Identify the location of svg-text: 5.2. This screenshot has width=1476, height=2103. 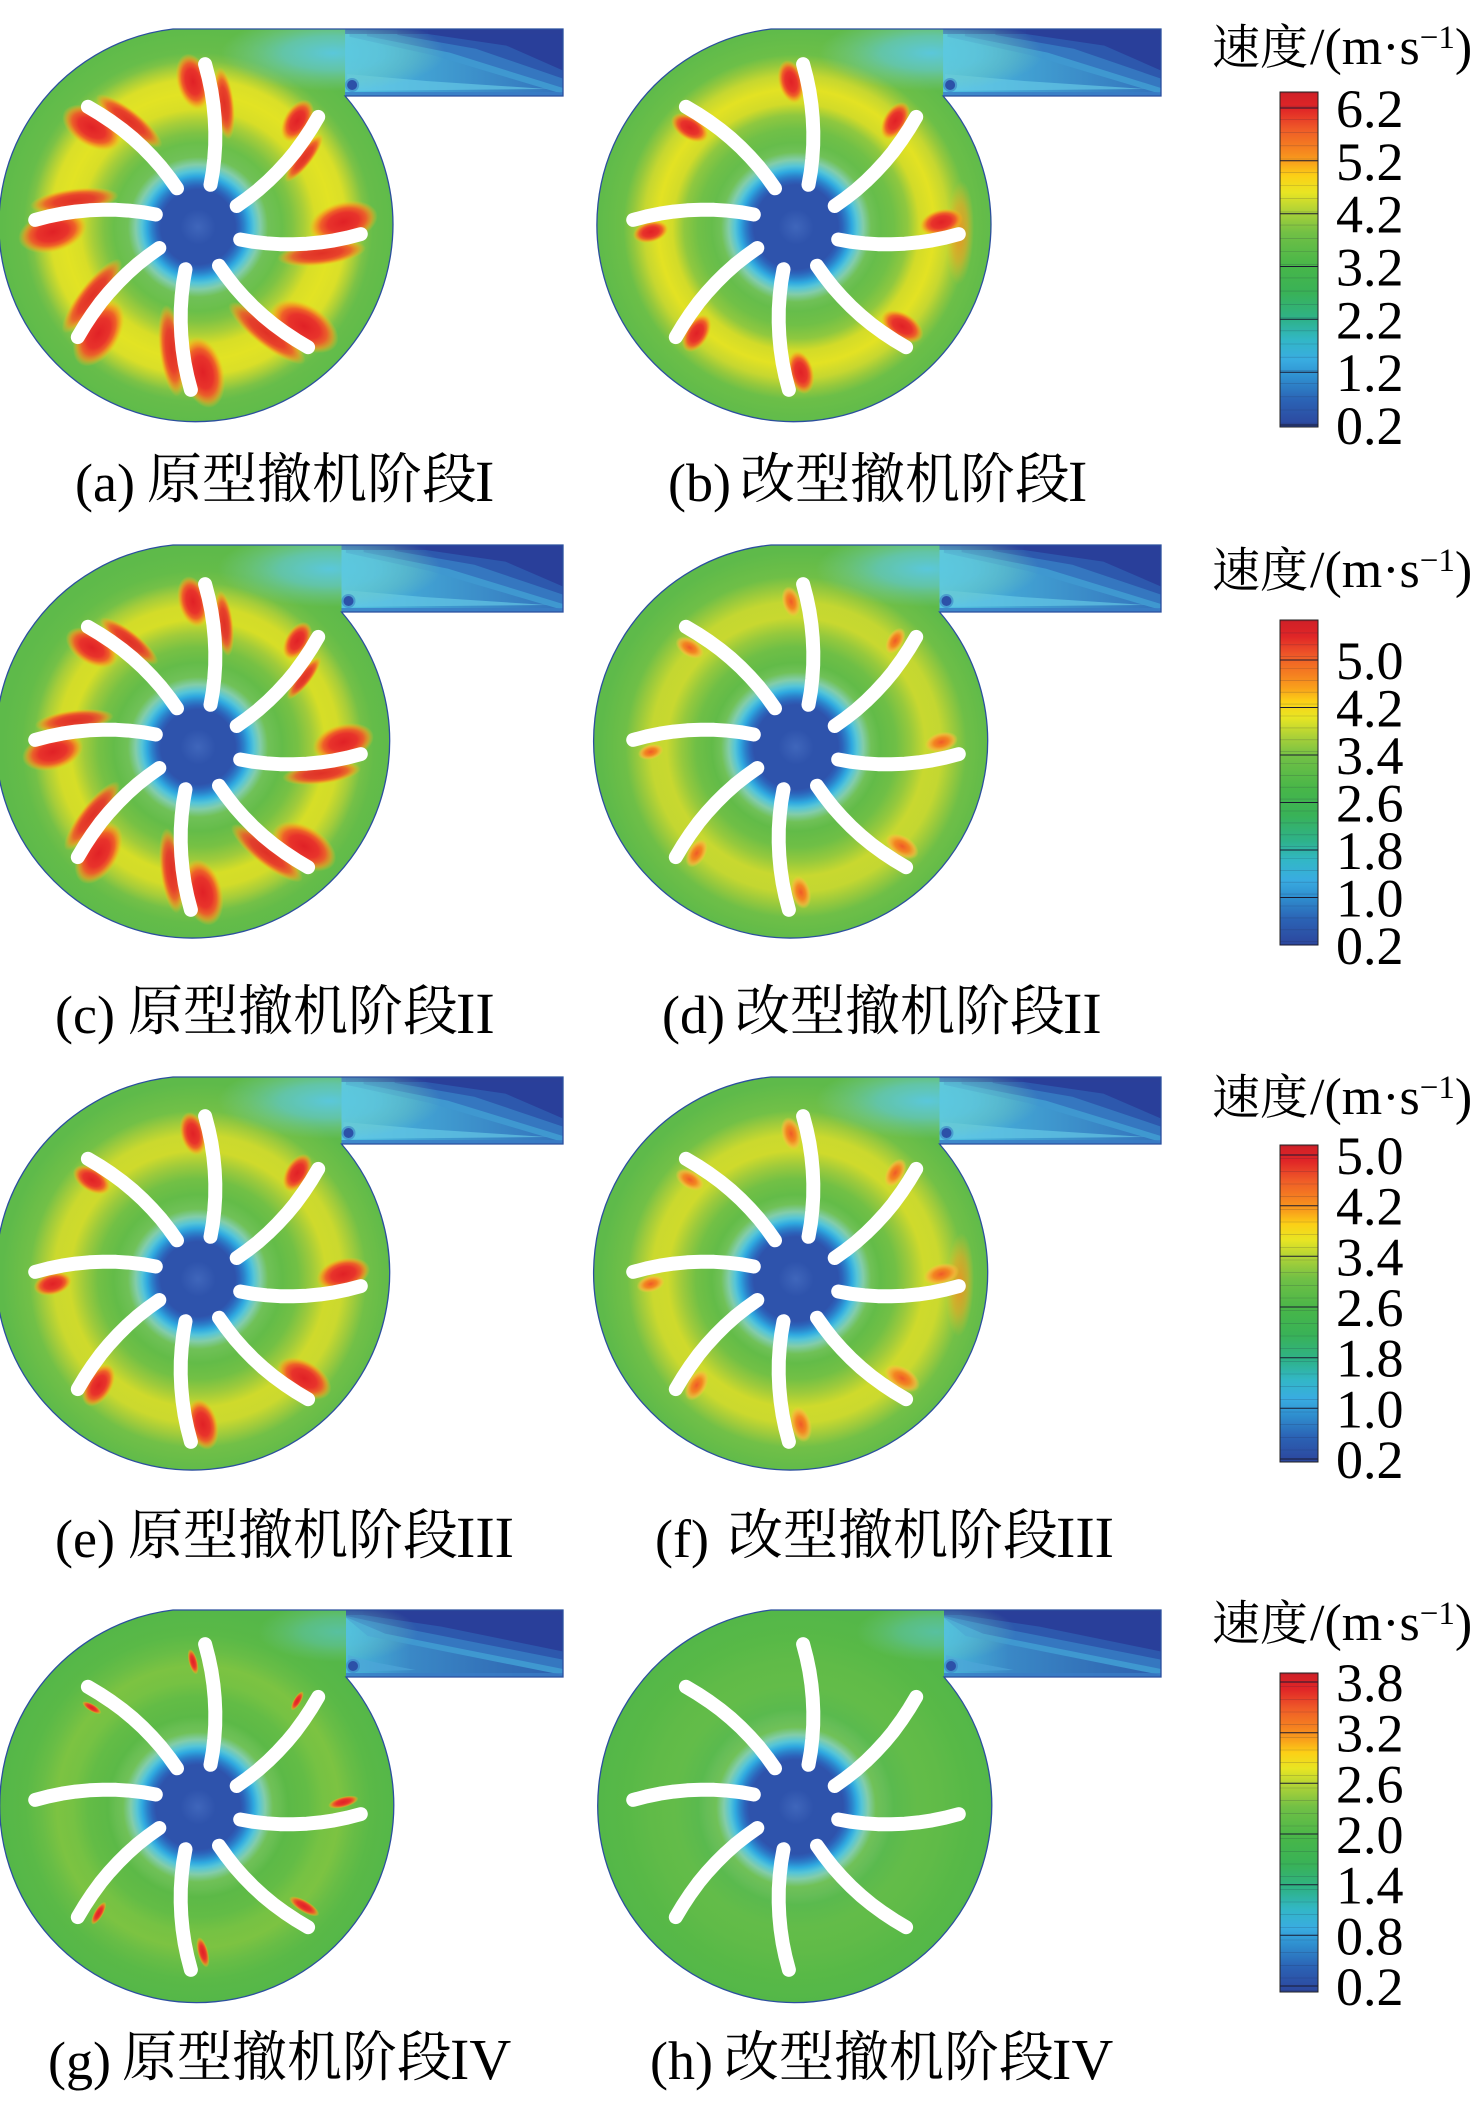
(1370, 162).